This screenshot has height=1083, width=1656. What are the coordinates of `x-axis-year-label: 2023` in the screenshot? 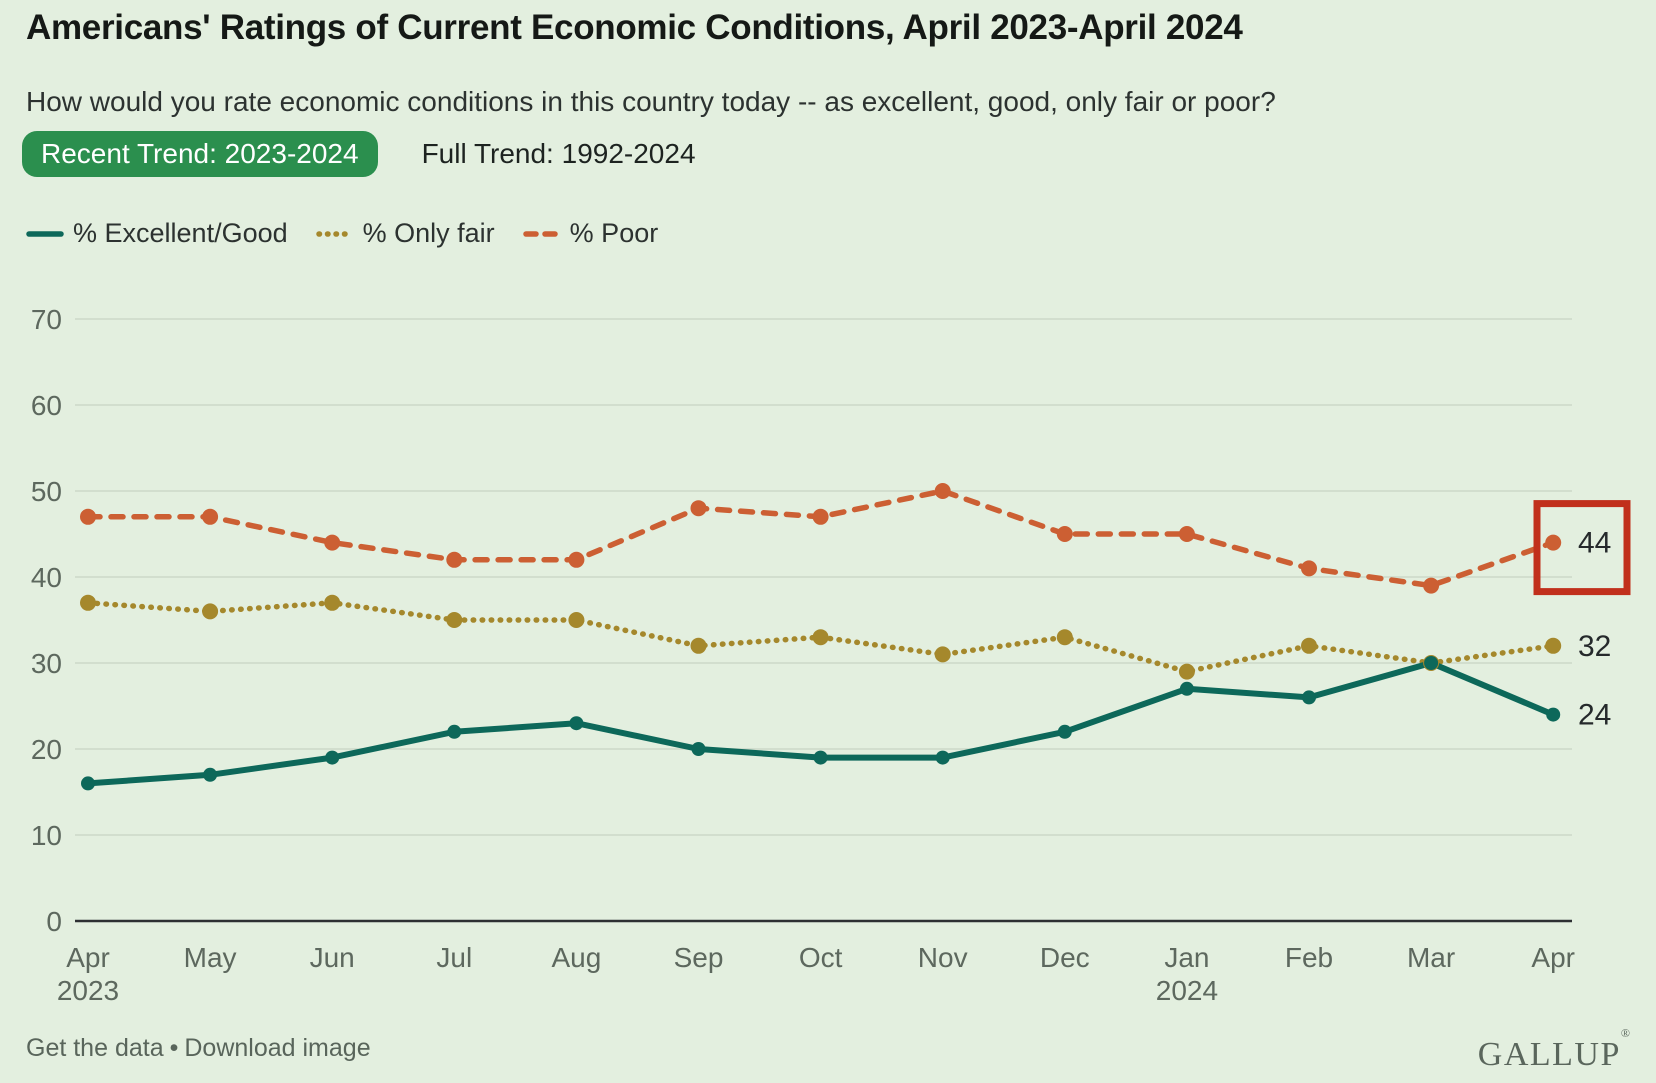 It's located at (88, 990).